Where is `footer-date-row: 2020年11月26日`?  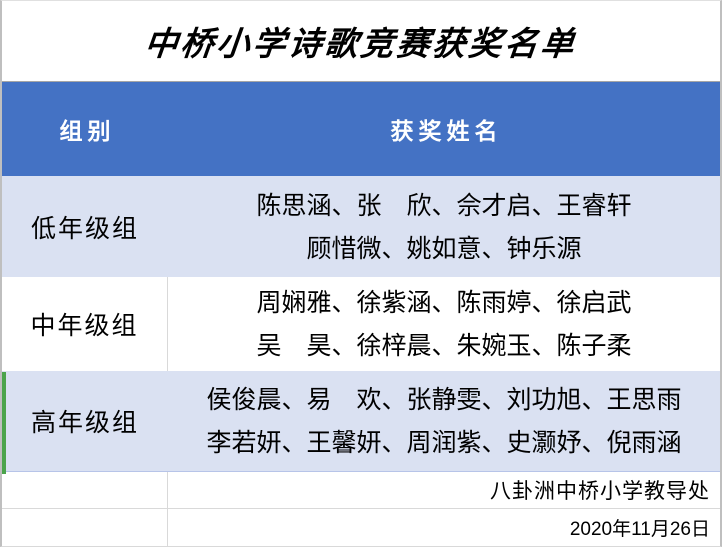
footer-date-row: 2020年11月26日 is located at coordinates (361, 527).